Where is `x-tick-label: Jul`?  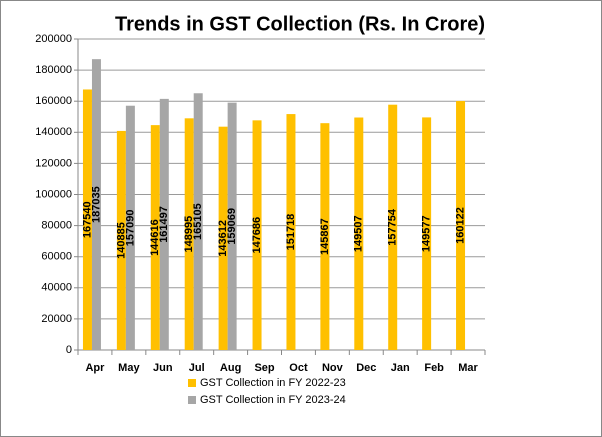 x-tick-label: Jul is located at coordinates (197, 368).